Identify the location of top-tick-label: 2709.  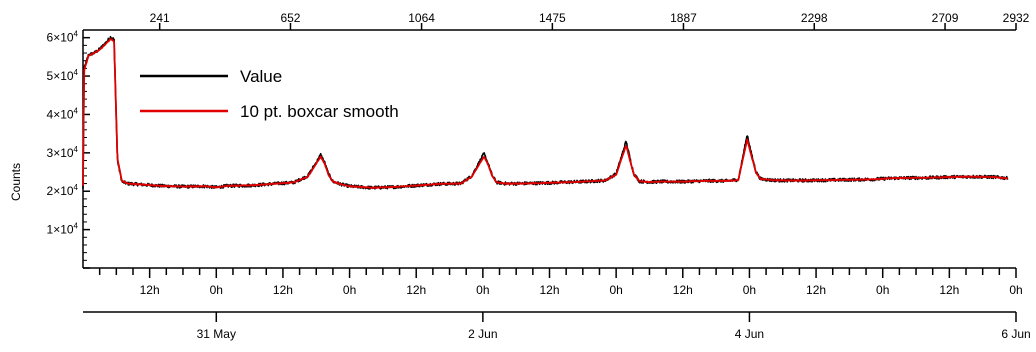
(945, 18).